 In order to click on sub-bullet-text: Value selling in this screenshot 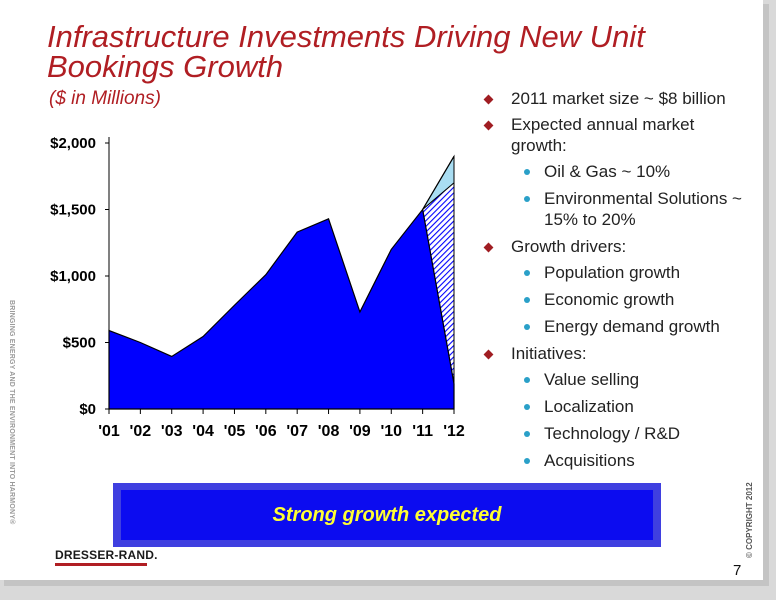, I will do `click(592, 379)`.